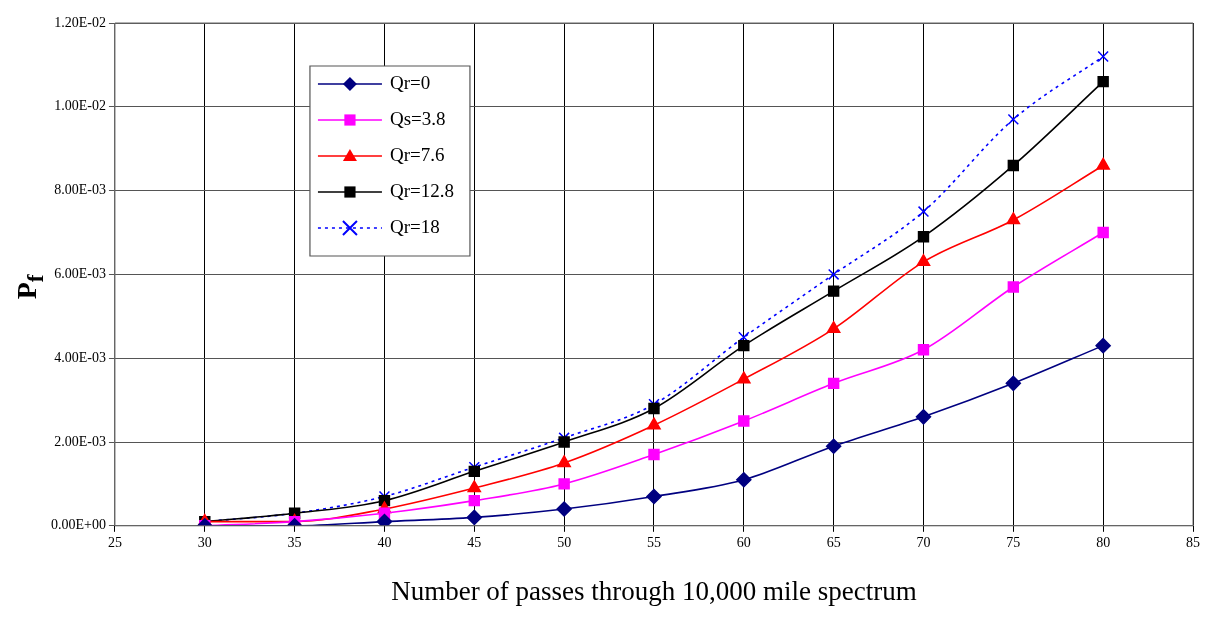 The height and width of the screenshot is (629, 1217). I want to click on legend-label: Qr=18, so click(414, 226).